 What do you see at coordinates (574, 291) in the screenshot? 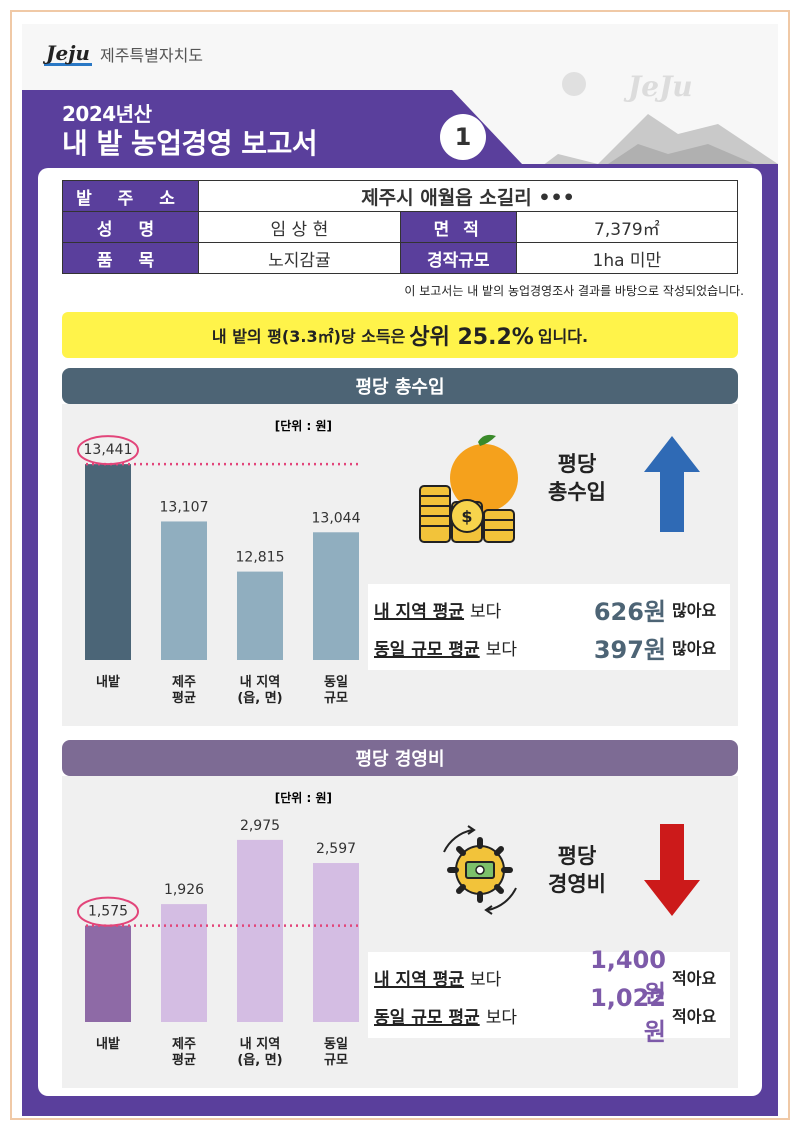
I see `report-note: 이 보고서는 내 밭의 농업경영조사 결과를 바탕으로 작성되었습니다.` at bounding box center [574, 291].